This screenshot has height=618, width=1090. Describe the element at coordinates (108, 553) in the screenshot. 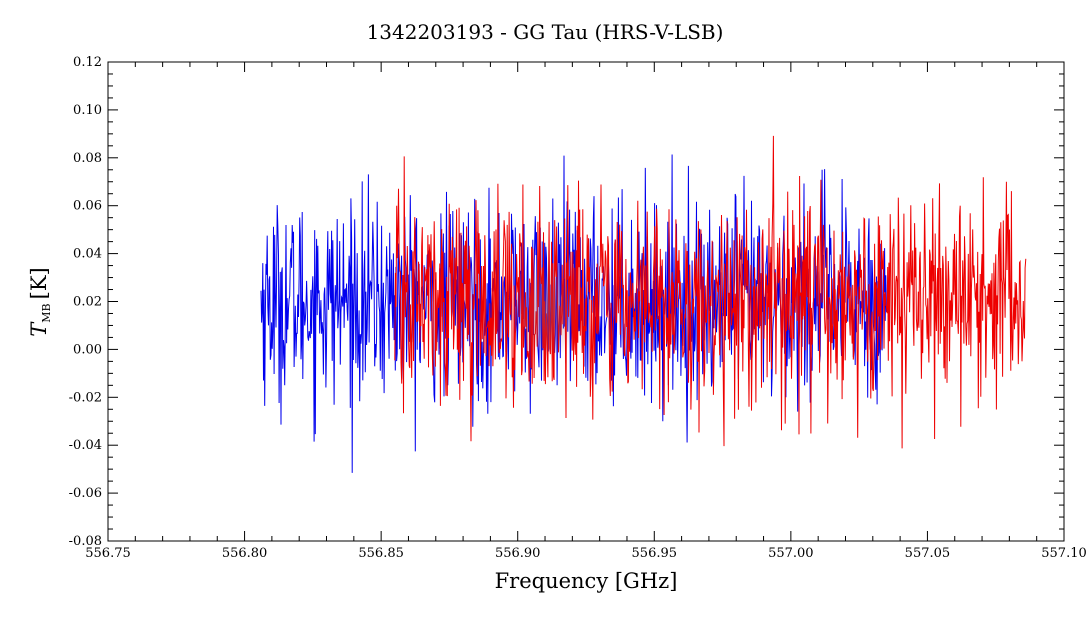

I see `x-tick-label: 556.75` at that location.